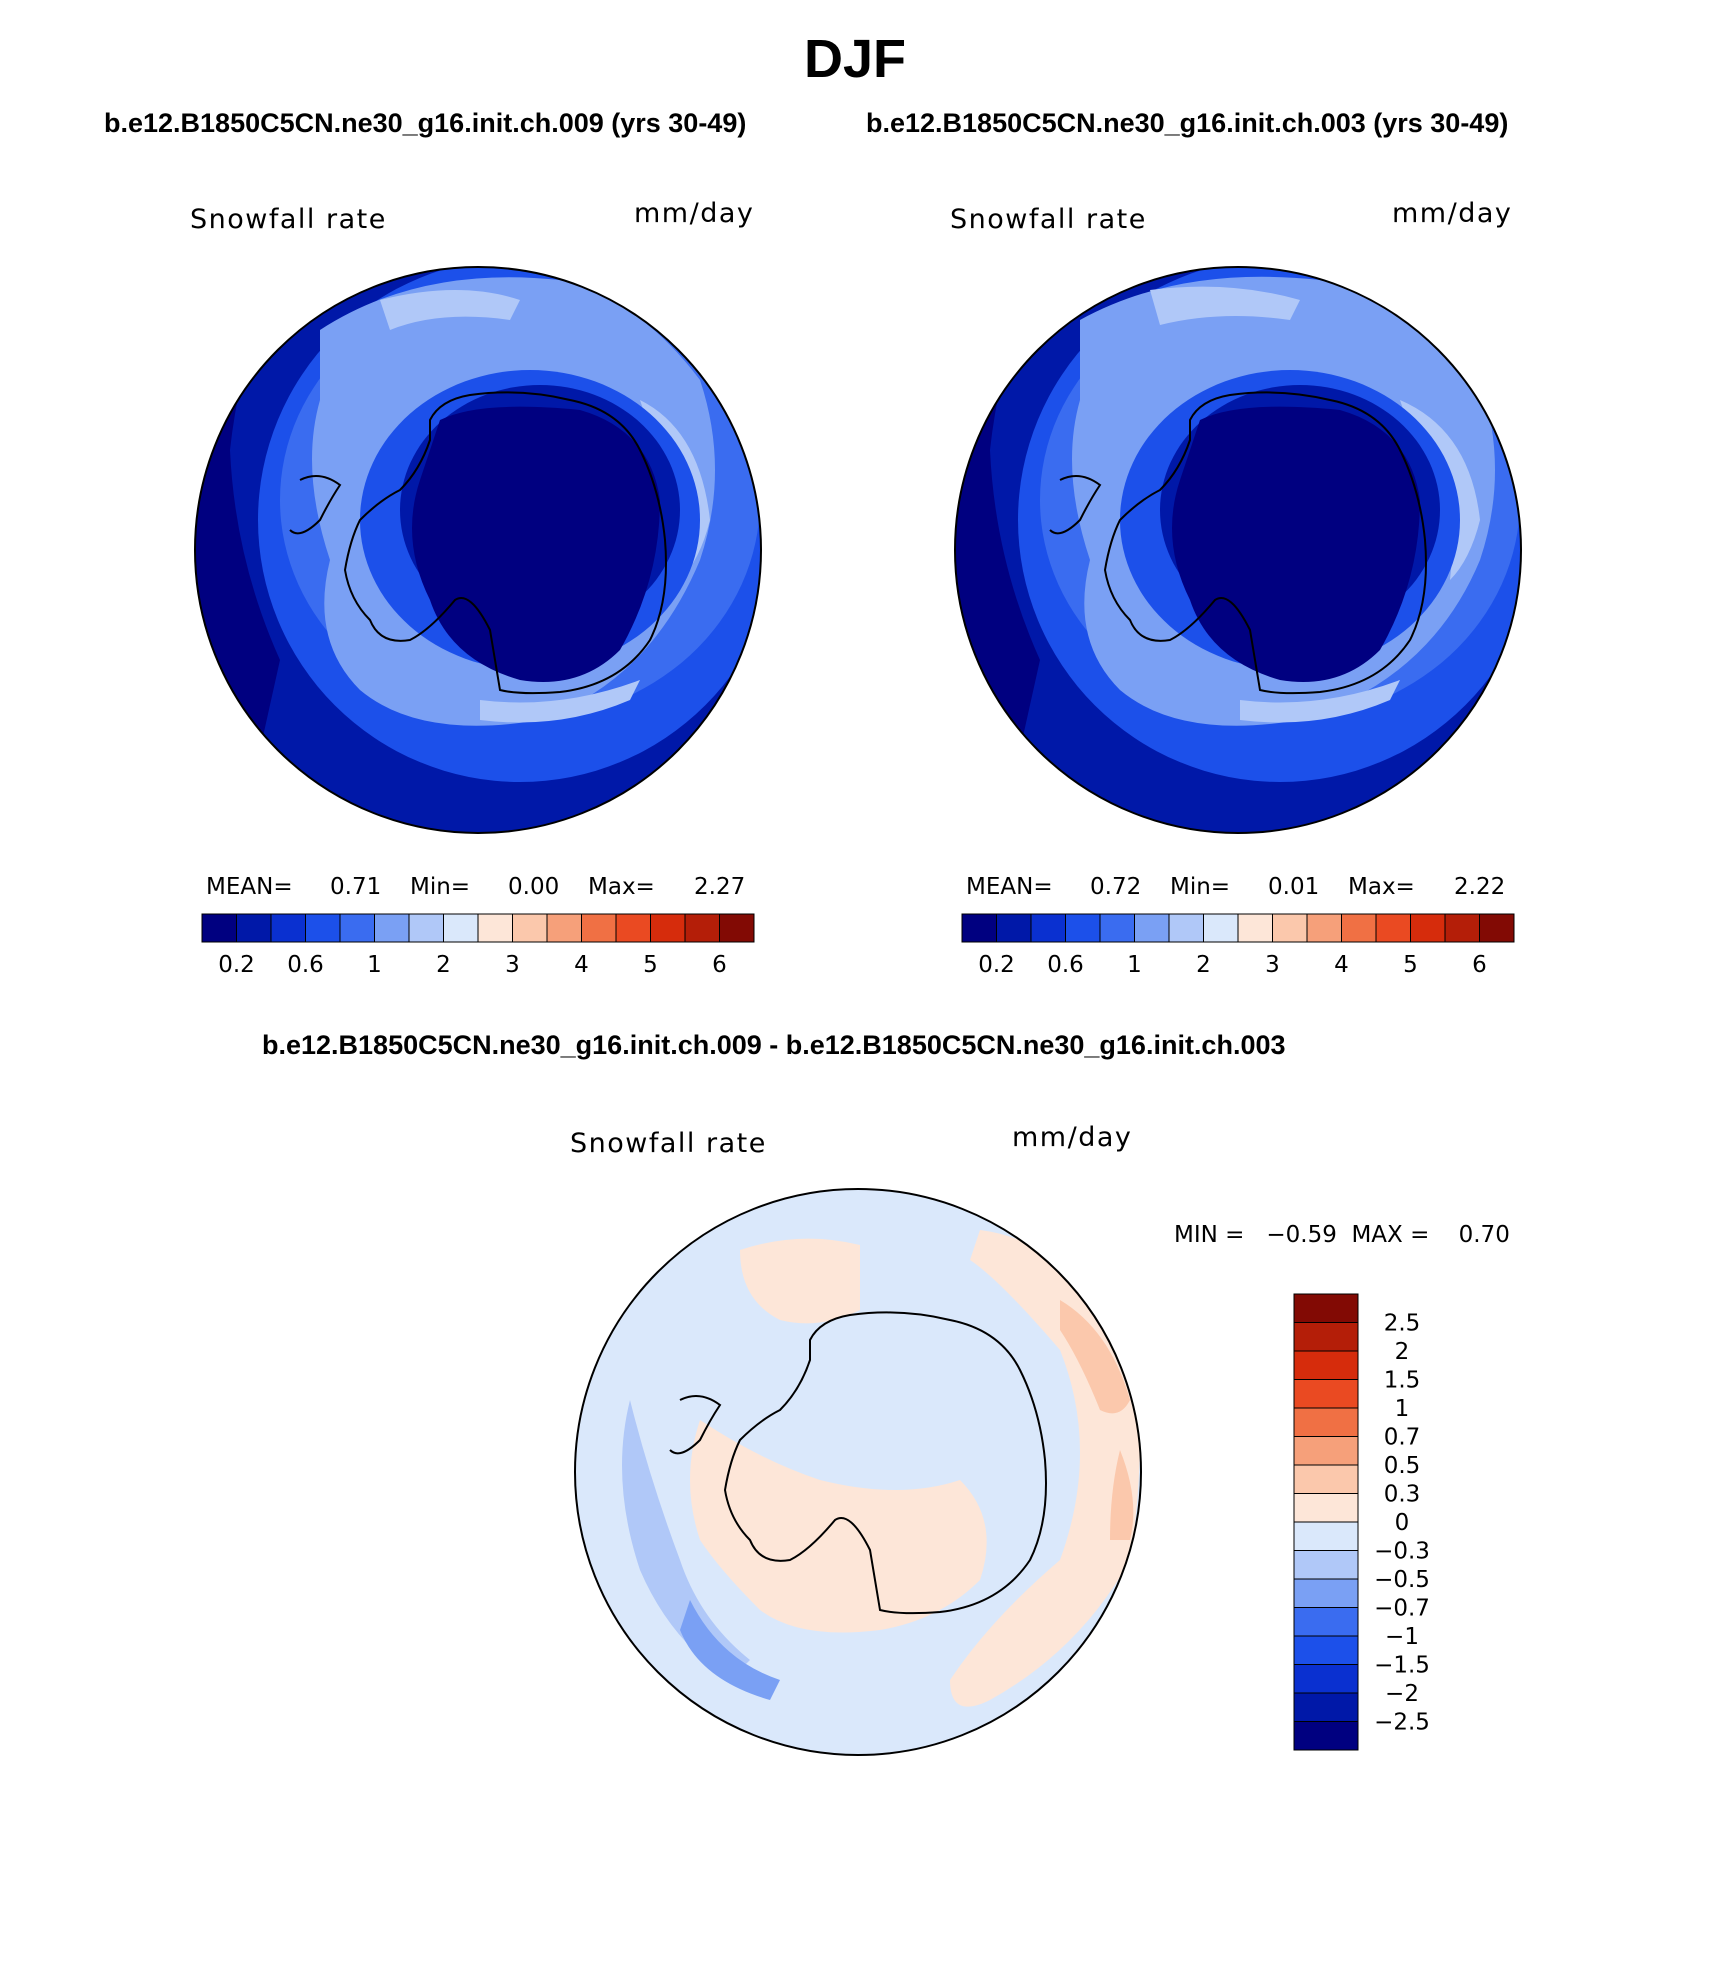 The height and width of the screenshot is (1969, 1710). Describe the element at coordinates (1272, 965) in the screenshot. I see `colorbar-right-tick-label: 3` at that location.